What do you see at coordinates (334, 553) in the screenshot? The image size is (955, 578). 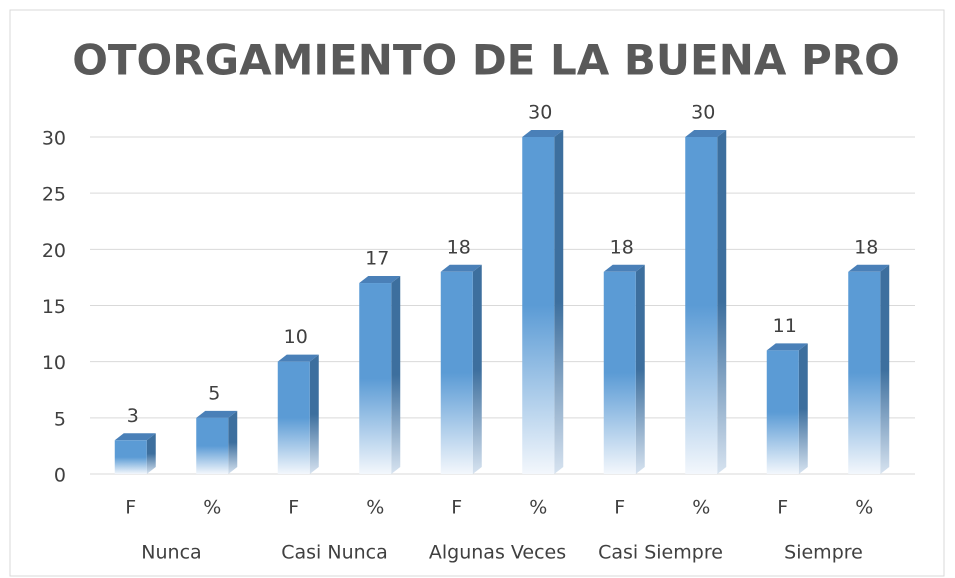 I see `group-label: Casi Nunca` at bounding box center [334, 553].